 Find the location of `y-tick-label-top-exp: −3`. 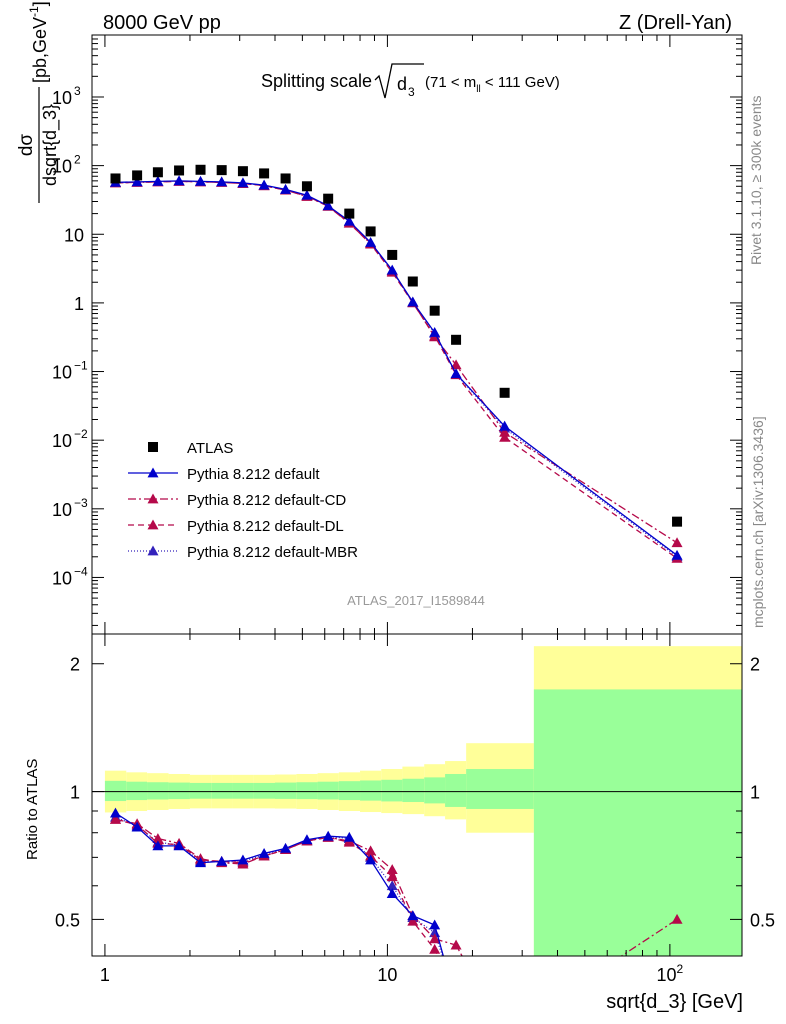

y-tick-label-top-exp: −3 is located at coordinates (81, 503).